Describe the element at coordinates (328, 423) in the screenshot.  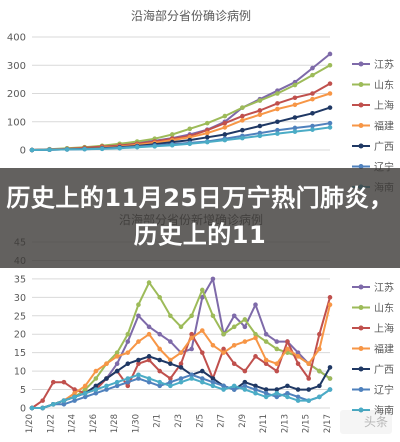
I see `x-tick-label: 2/17` at that location.